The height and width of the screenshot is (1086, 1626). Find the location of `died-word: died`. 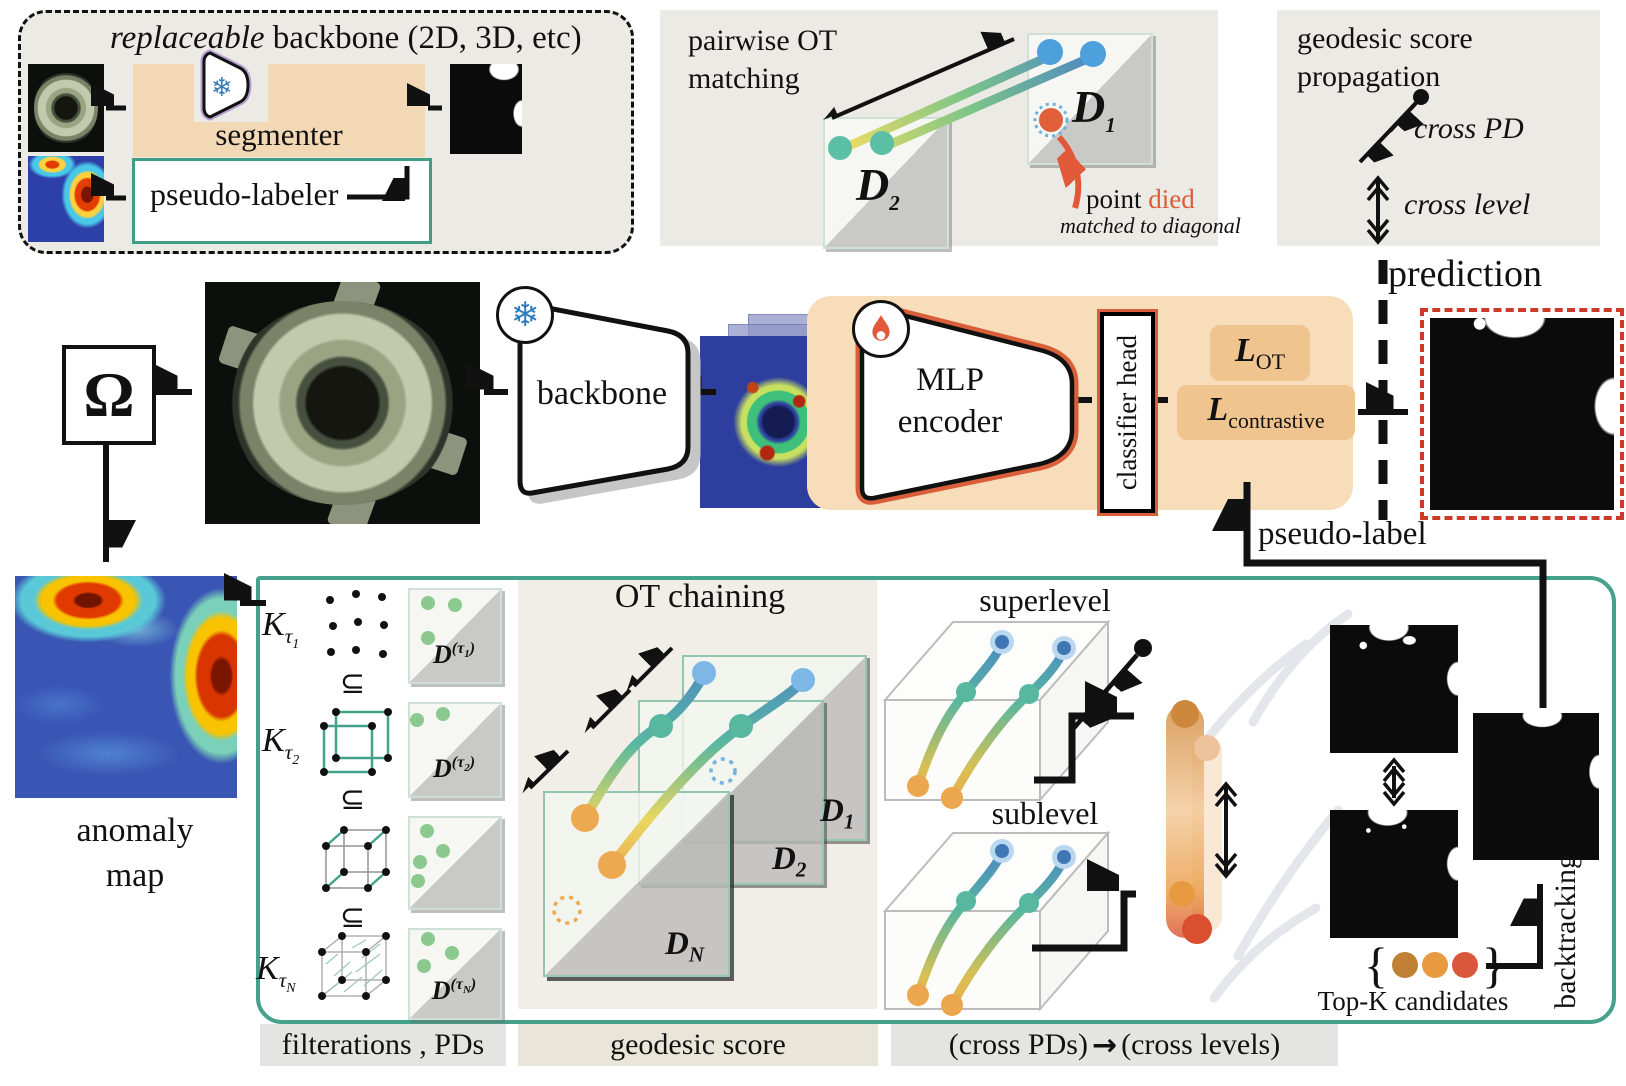

died-word: died is located at coordinates (1171, 199).